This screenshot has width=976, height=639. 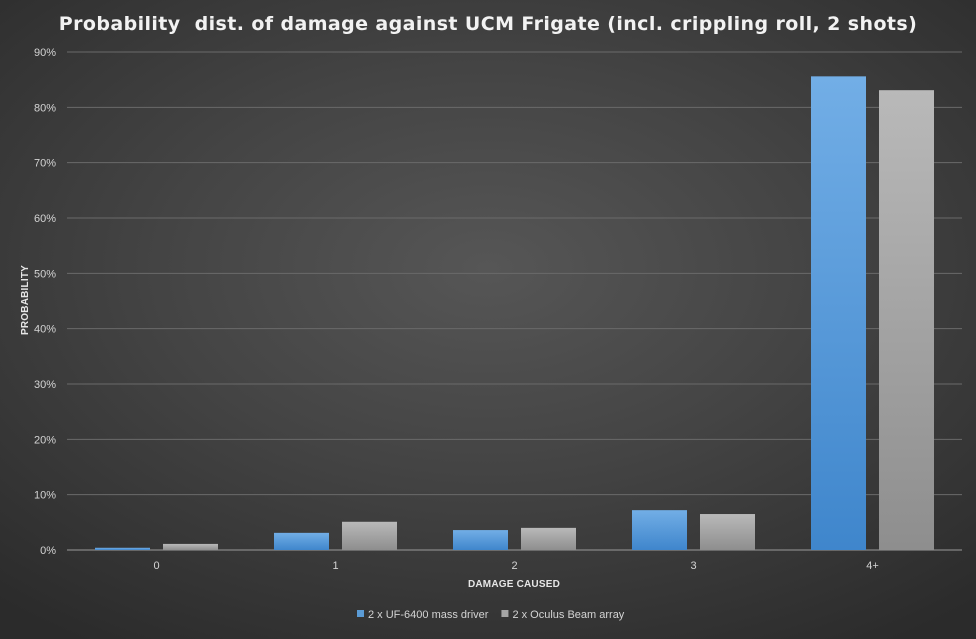 What do you see at coordinates (45, 164) in the screenshot?
I see `y-tick-label: 70%` at bounding box center [45, 164].